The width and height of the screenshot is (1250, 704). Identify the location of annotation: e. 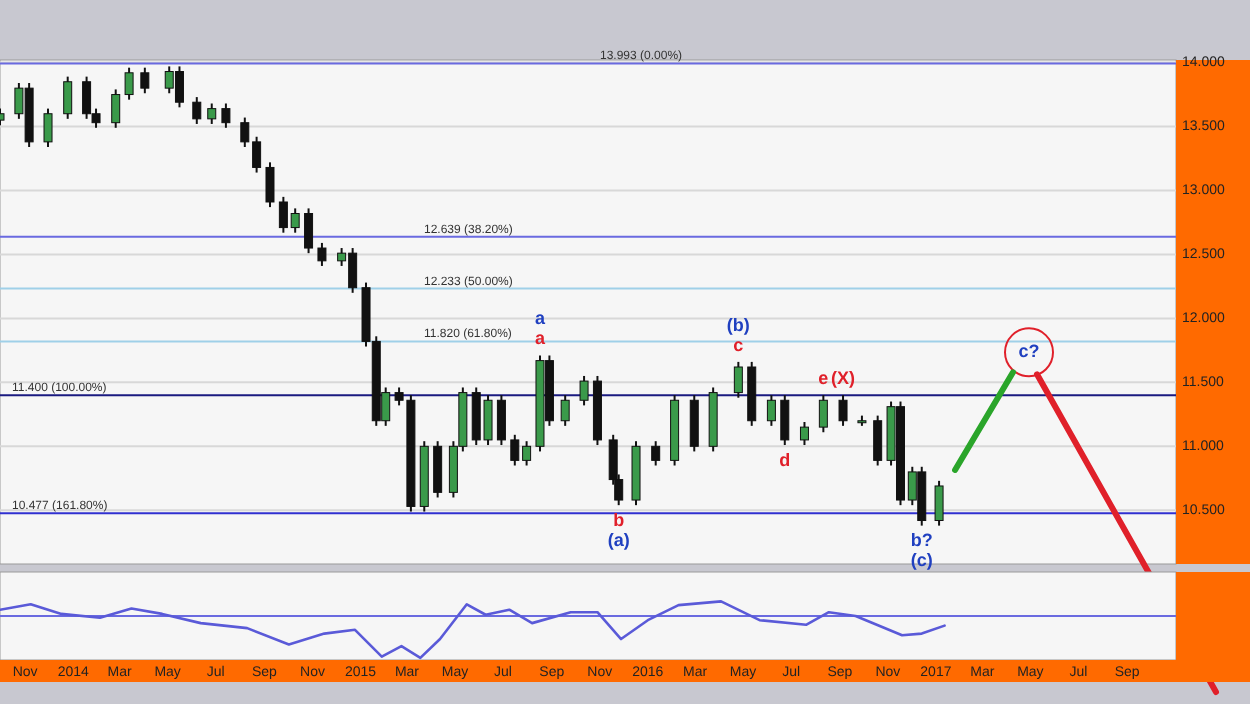
(823, 377).